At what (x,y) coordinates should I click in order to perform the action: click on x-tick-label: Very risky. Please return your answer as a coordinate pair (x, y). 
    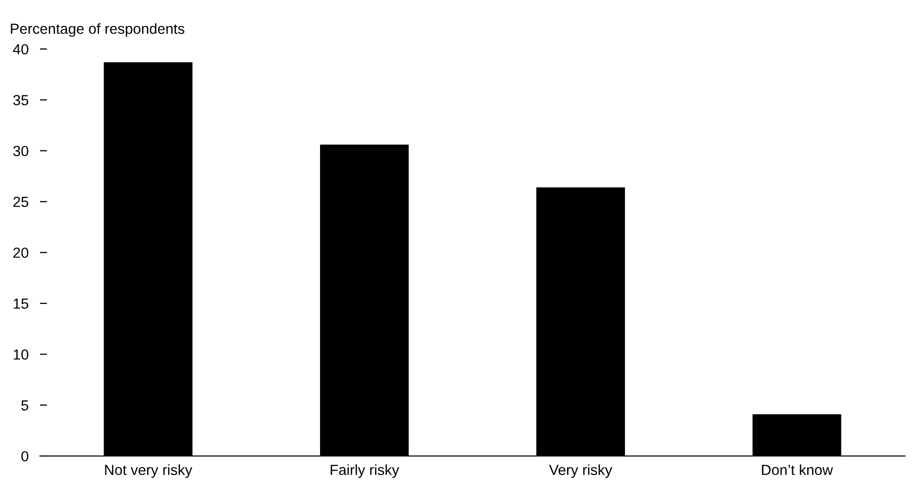
    Looking at the image, I should click on (580, 471).